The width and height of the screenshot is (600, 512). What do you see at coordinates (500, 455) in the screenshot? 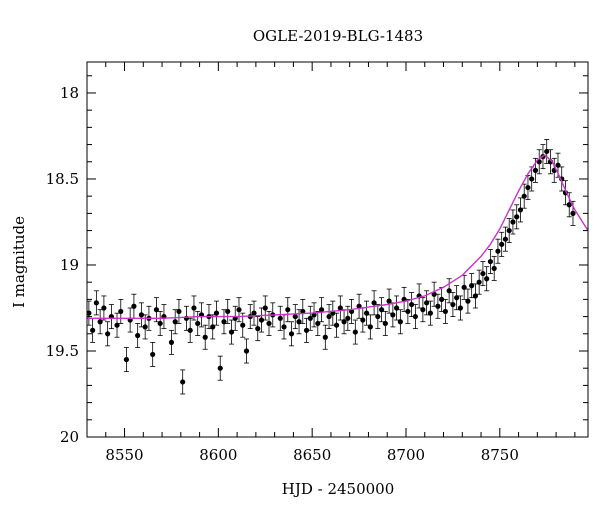
I see `x-tick-label: 8750` at bounding box center [500, 455].